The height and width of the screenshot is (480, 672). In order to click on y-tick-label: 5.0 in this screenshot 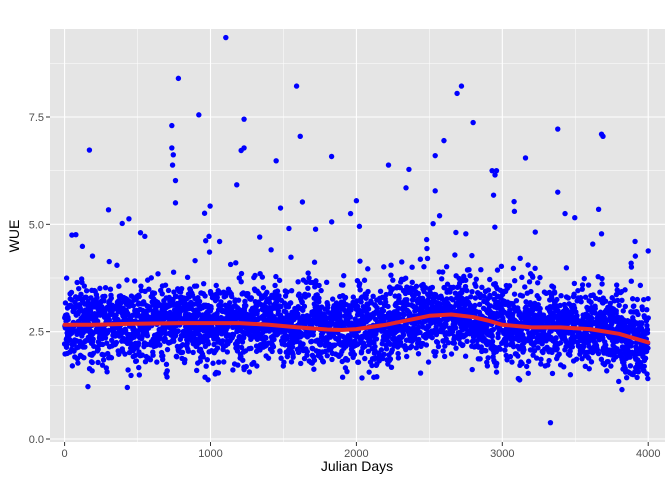, I will do `click(36, 225)`.